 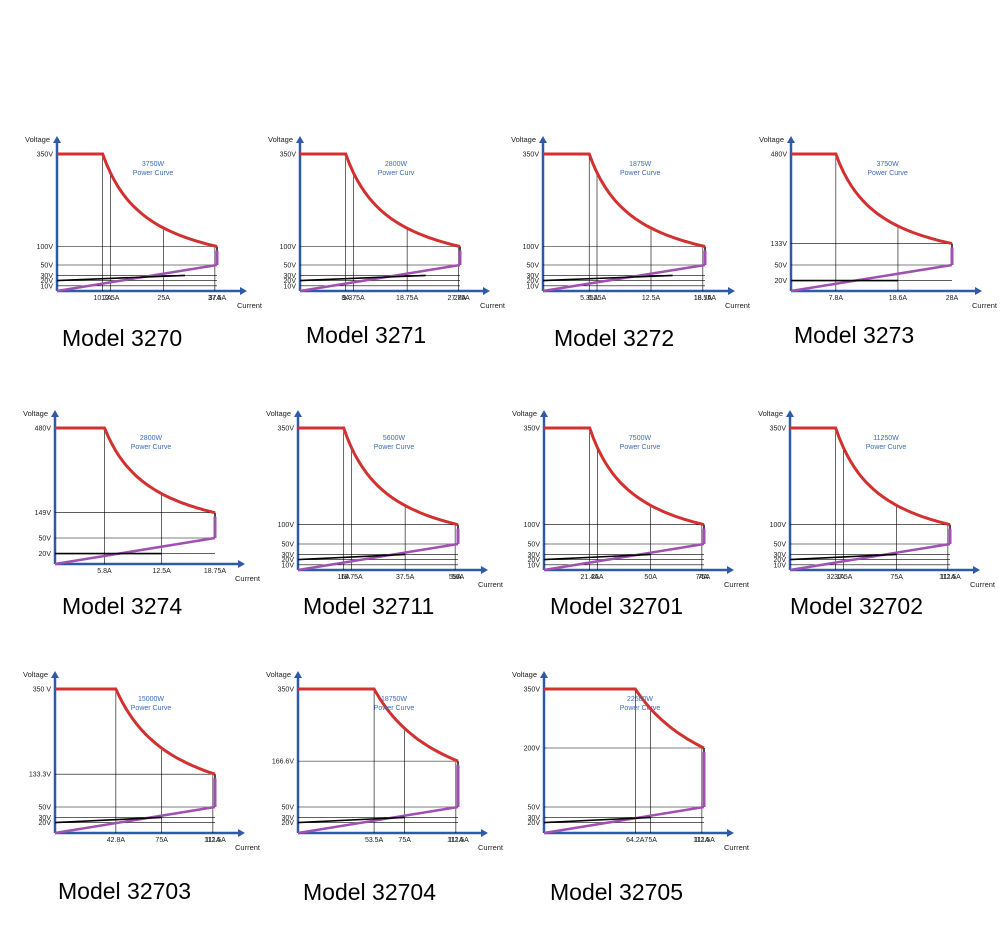 What do you see at coordinates (458, 577) in the screenshot?
I see `x-tick-label: 56A` at bounding box center [458, 577].